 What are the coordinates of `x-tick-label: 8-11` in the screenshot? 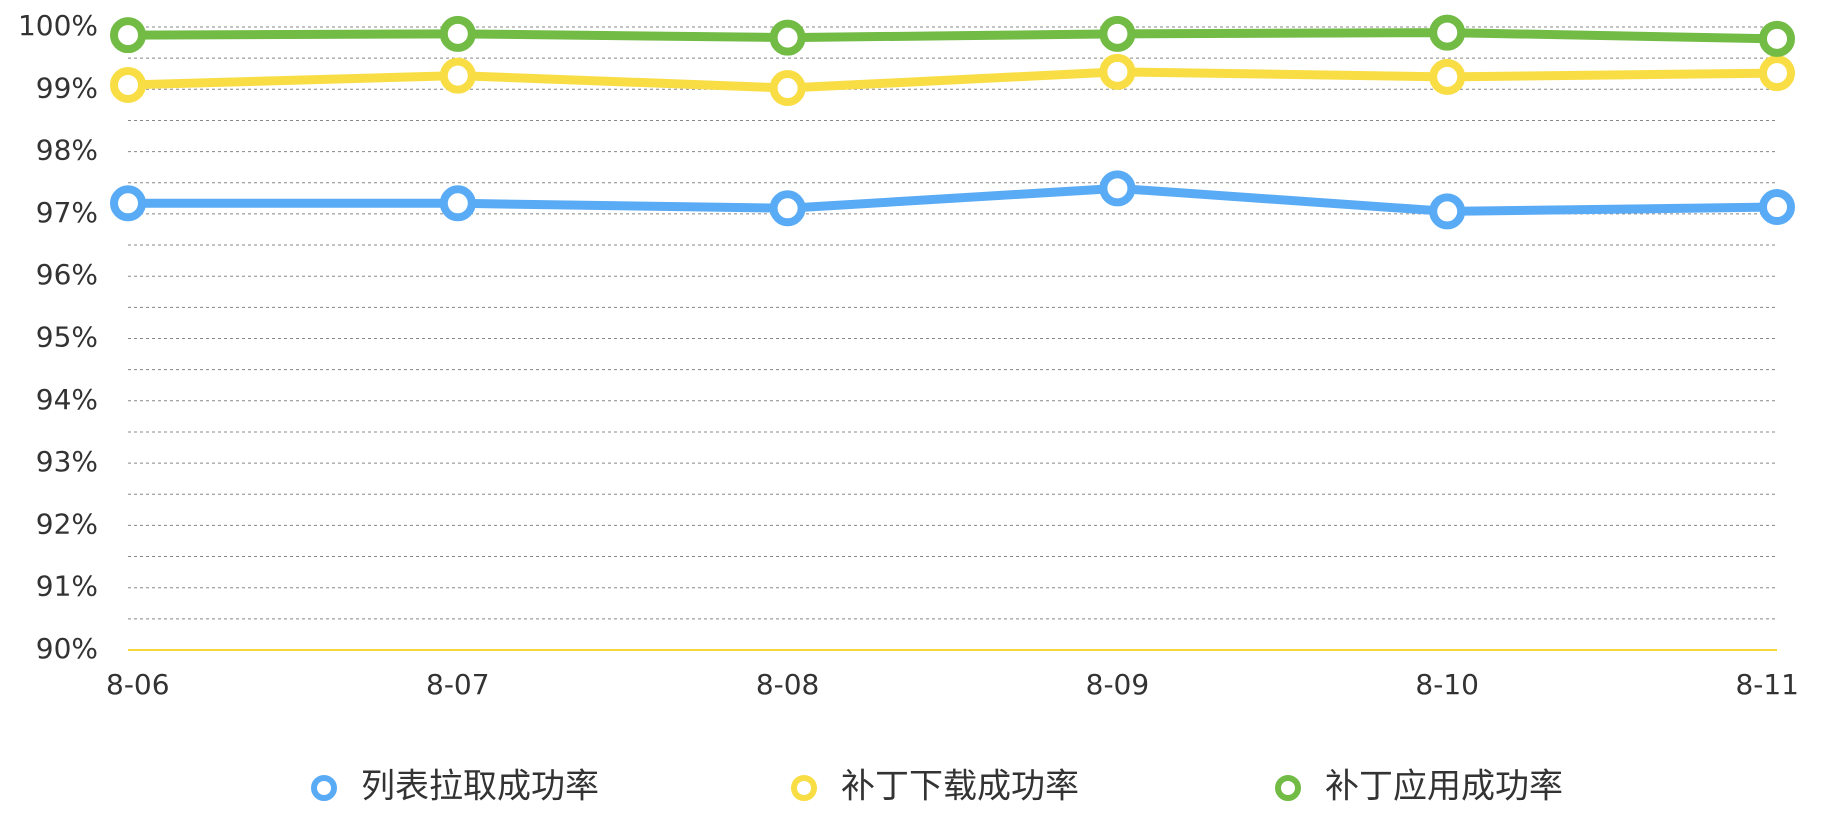 It's located at (1767, 684).